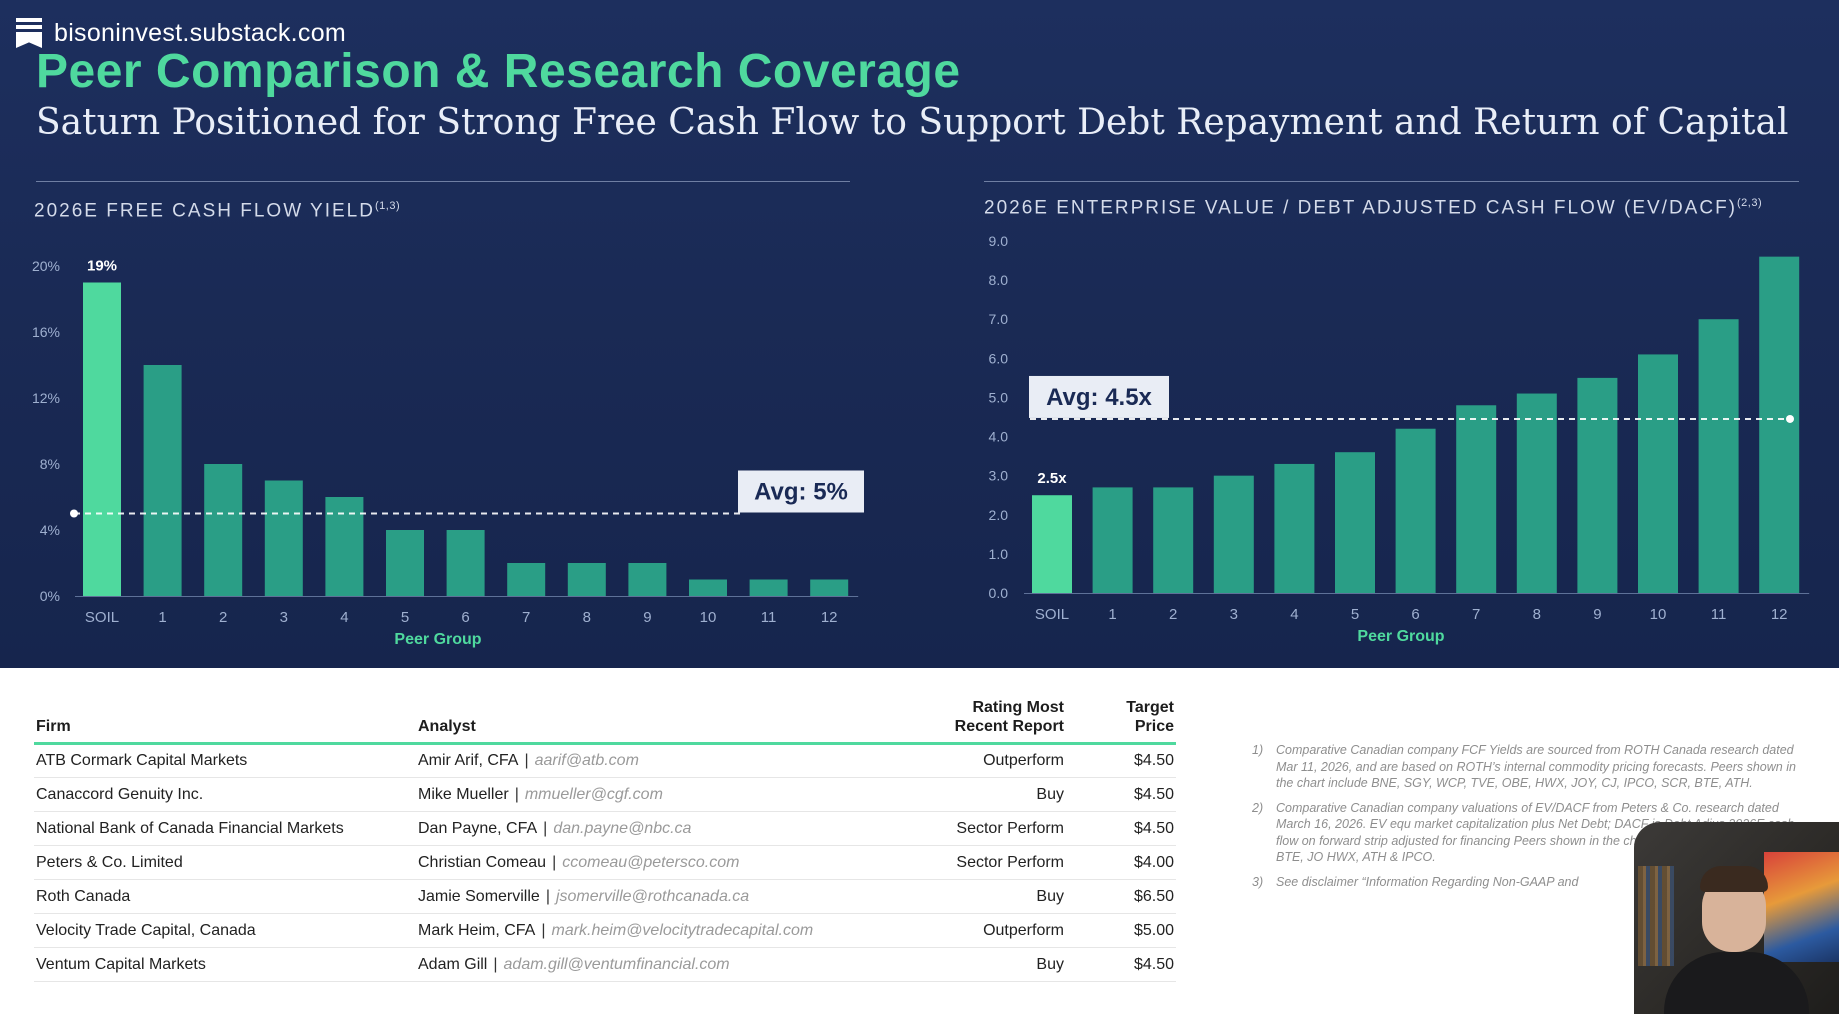 The image size is (1839, 1014). I want to click on analyst-email-link: mark.heim@velocitytradecapital.com, so click(682, 930).